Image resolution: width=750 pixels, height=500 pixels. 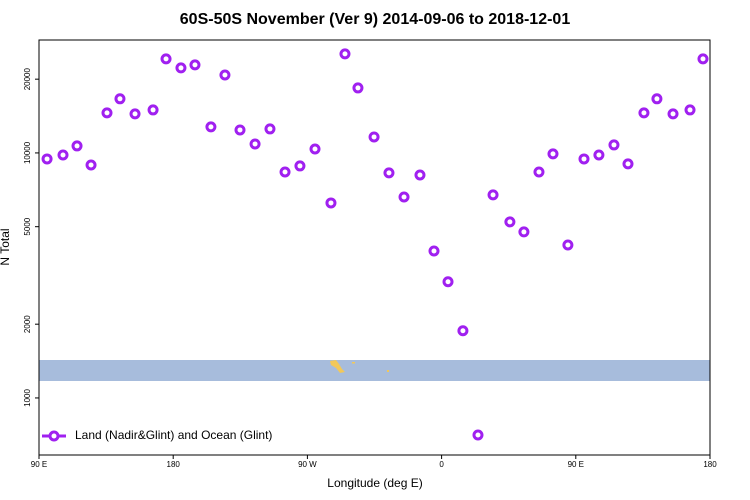 What do you see at coordinates (307, 464) in the screenshot?
I see `x-tick-label: 90 W` at bounding box center [307, 464].